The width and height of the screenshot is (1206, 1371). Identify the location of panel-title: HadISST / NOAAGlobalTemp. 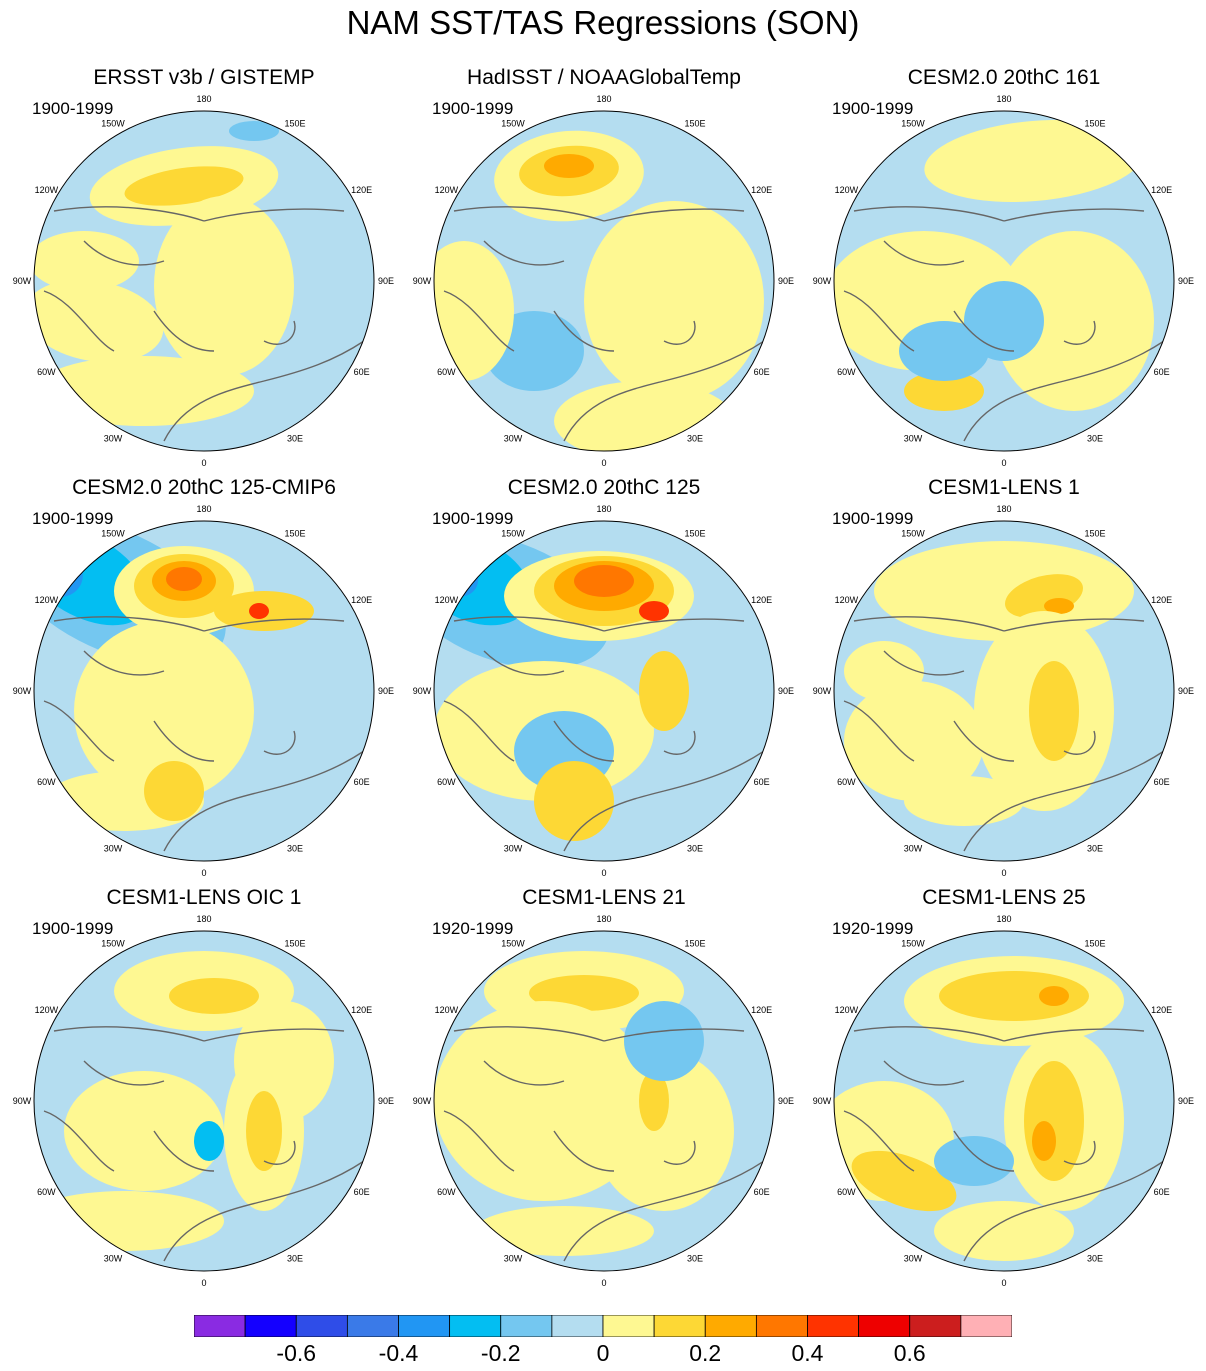
(604, 77).